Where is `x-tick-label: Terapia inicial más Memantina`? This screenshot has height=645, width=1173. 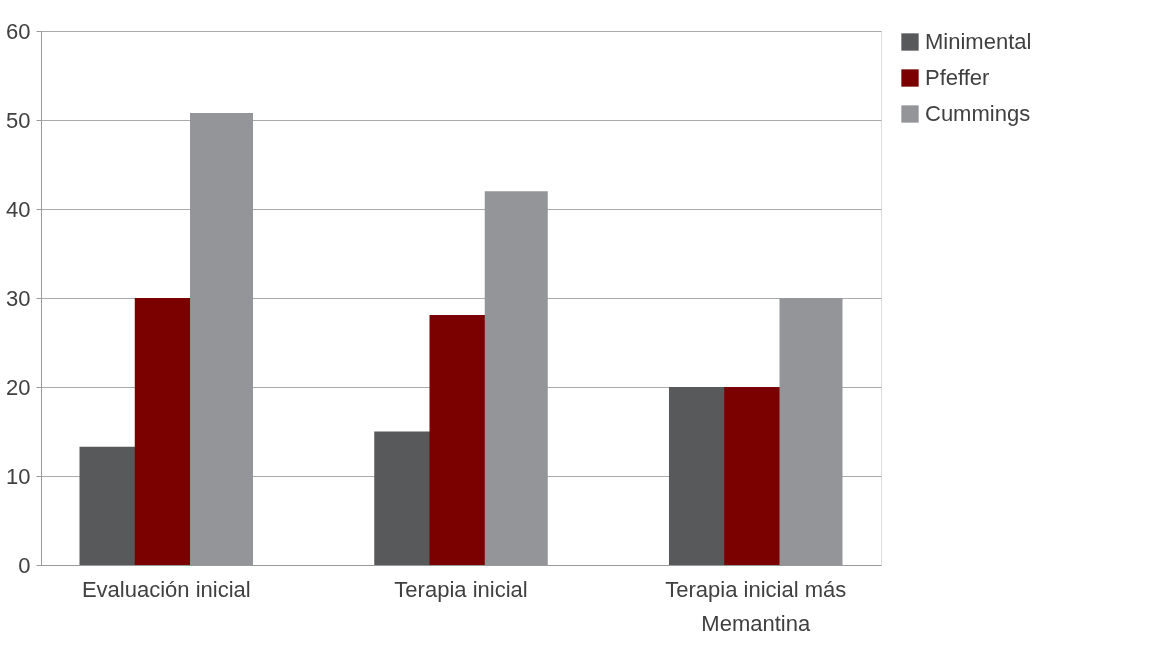
x-tick-label: Terapia inicial más Memantina is located at coordinates (756, 606).